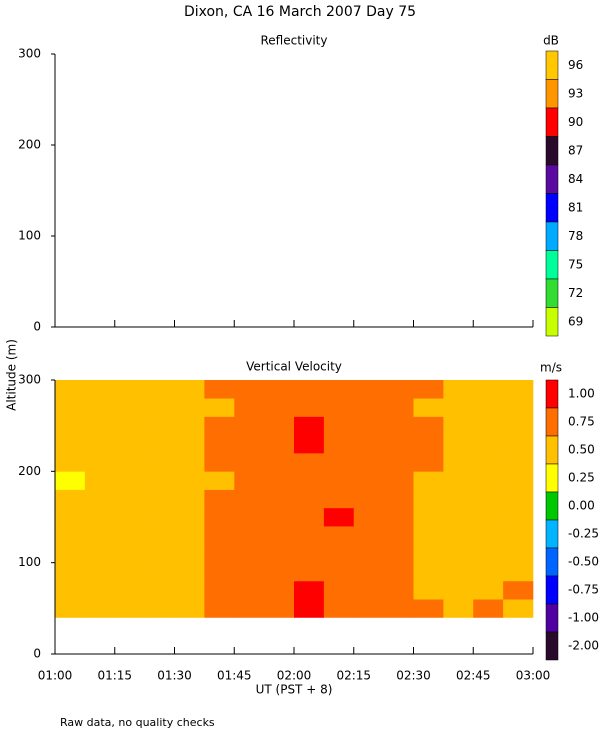 The width and height of the screenshot is (600, 750). What do you see at coordinates (583, 534) in the screenshot?
I see `colorbar-label: -0.25` at bounding box center [583, 534].